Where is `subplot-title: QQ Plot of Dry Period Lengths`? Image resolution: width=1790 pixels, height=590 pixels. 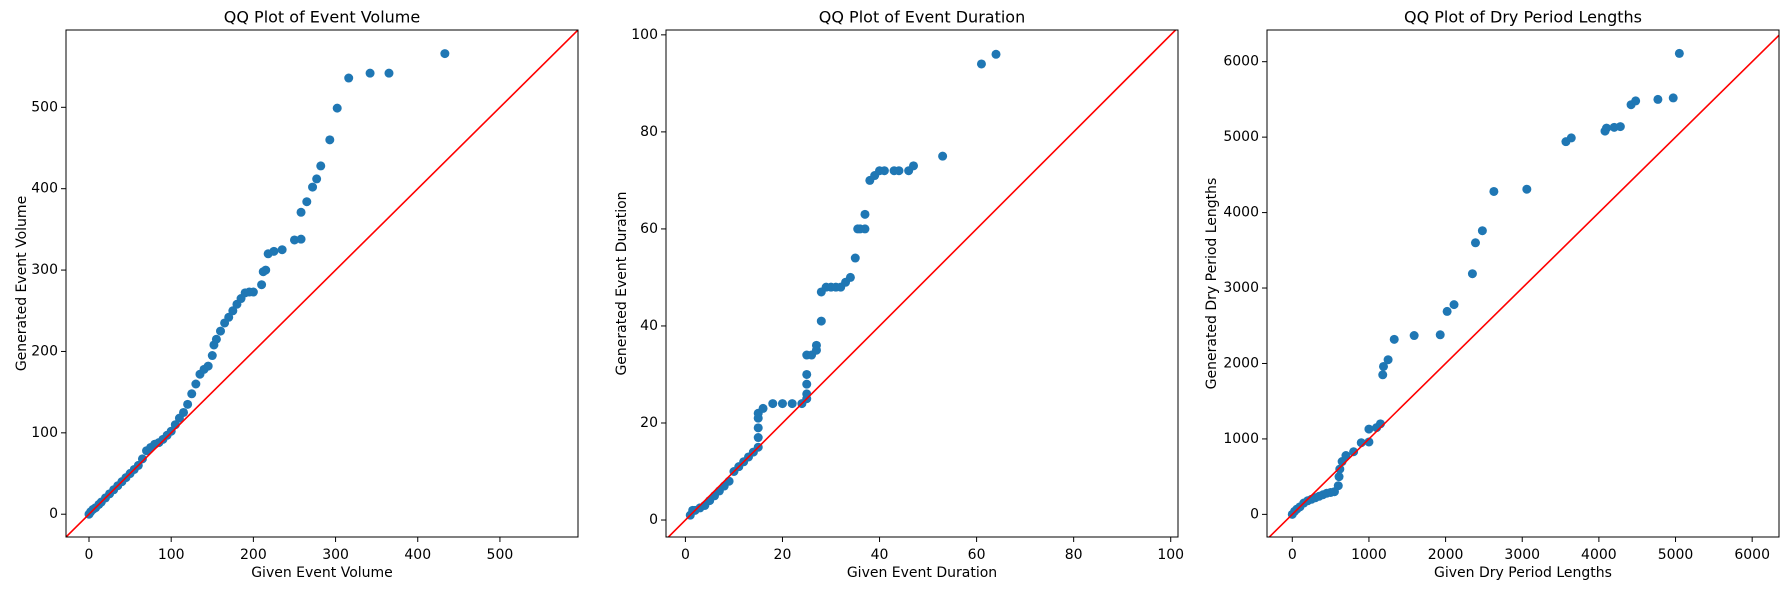 subplot-title: QQ Plot of Dry Period Lengths is located at coordinates (1523, 17).